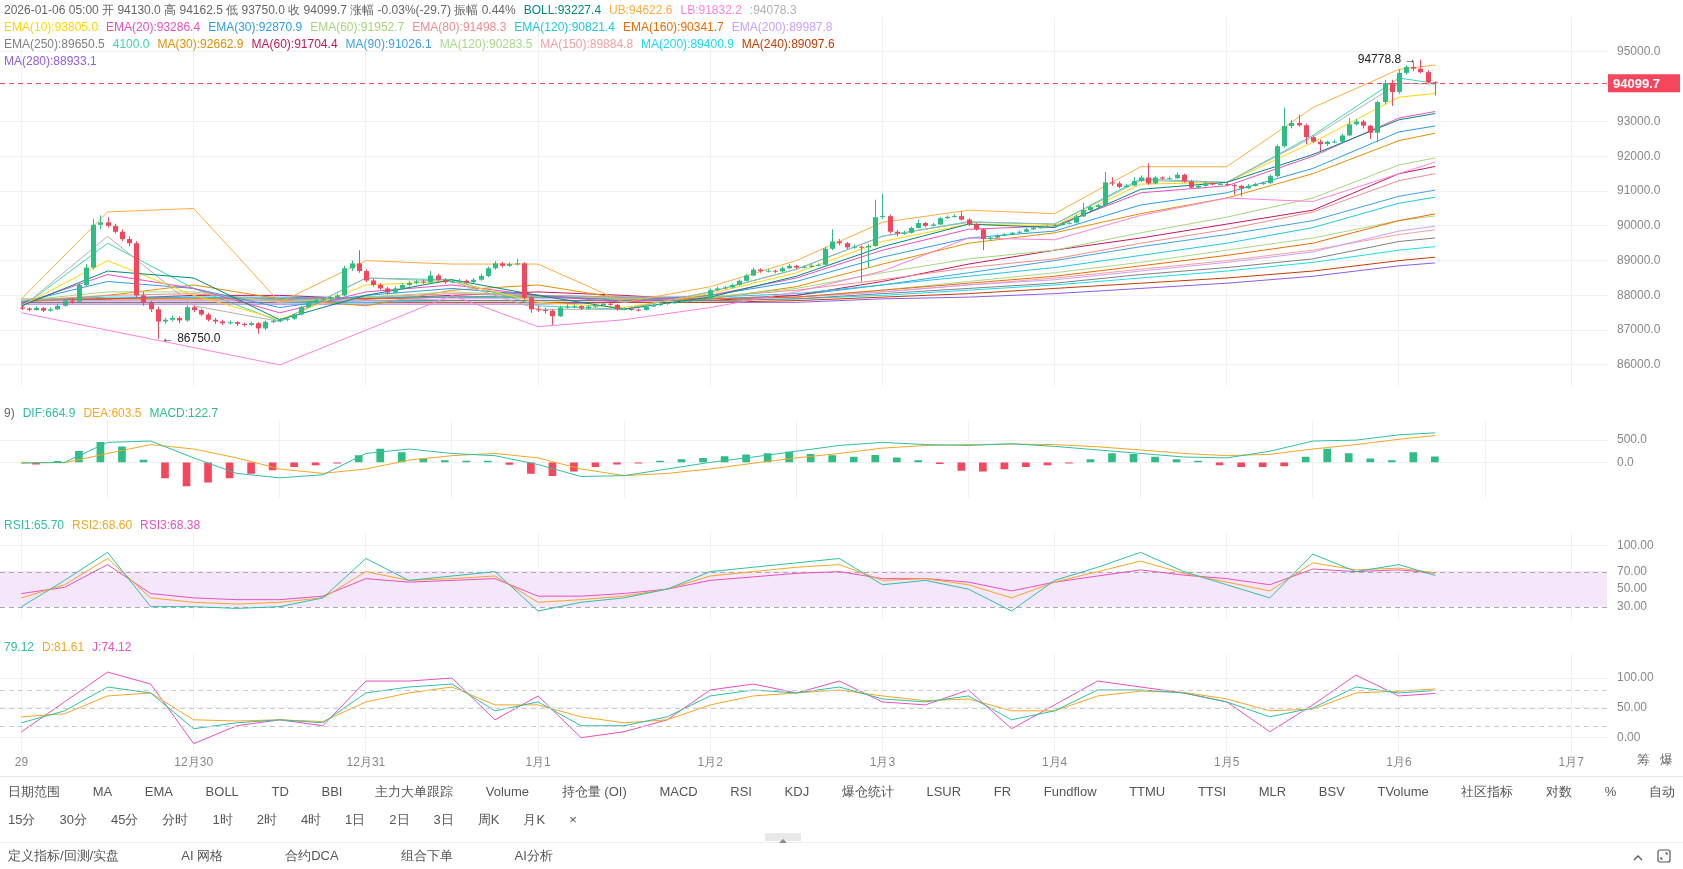 This screenshot has height=869, width=1683. Describe the element at coordinates (332, 791) in the screenshot. I see `text: BBI` at that location.